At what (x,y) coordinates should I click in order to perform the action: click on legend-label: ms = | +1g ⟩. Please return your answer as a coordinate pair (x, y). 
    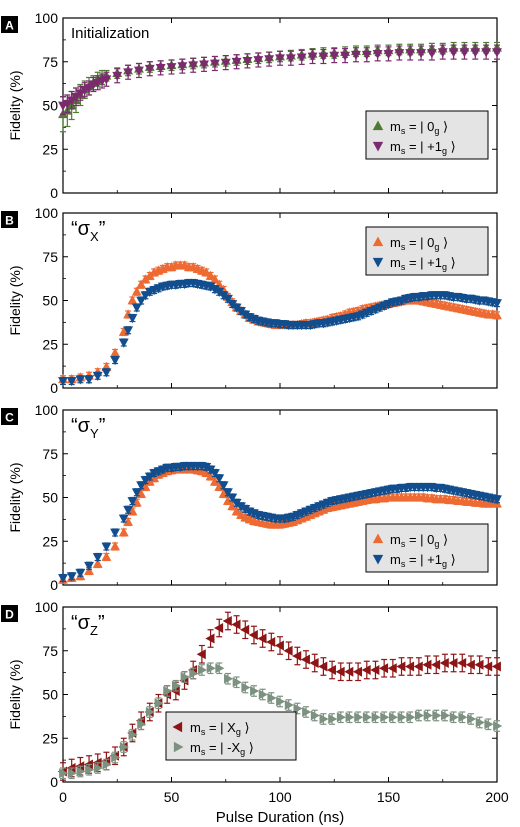
    Looking at the image, I should click on (423, 263).